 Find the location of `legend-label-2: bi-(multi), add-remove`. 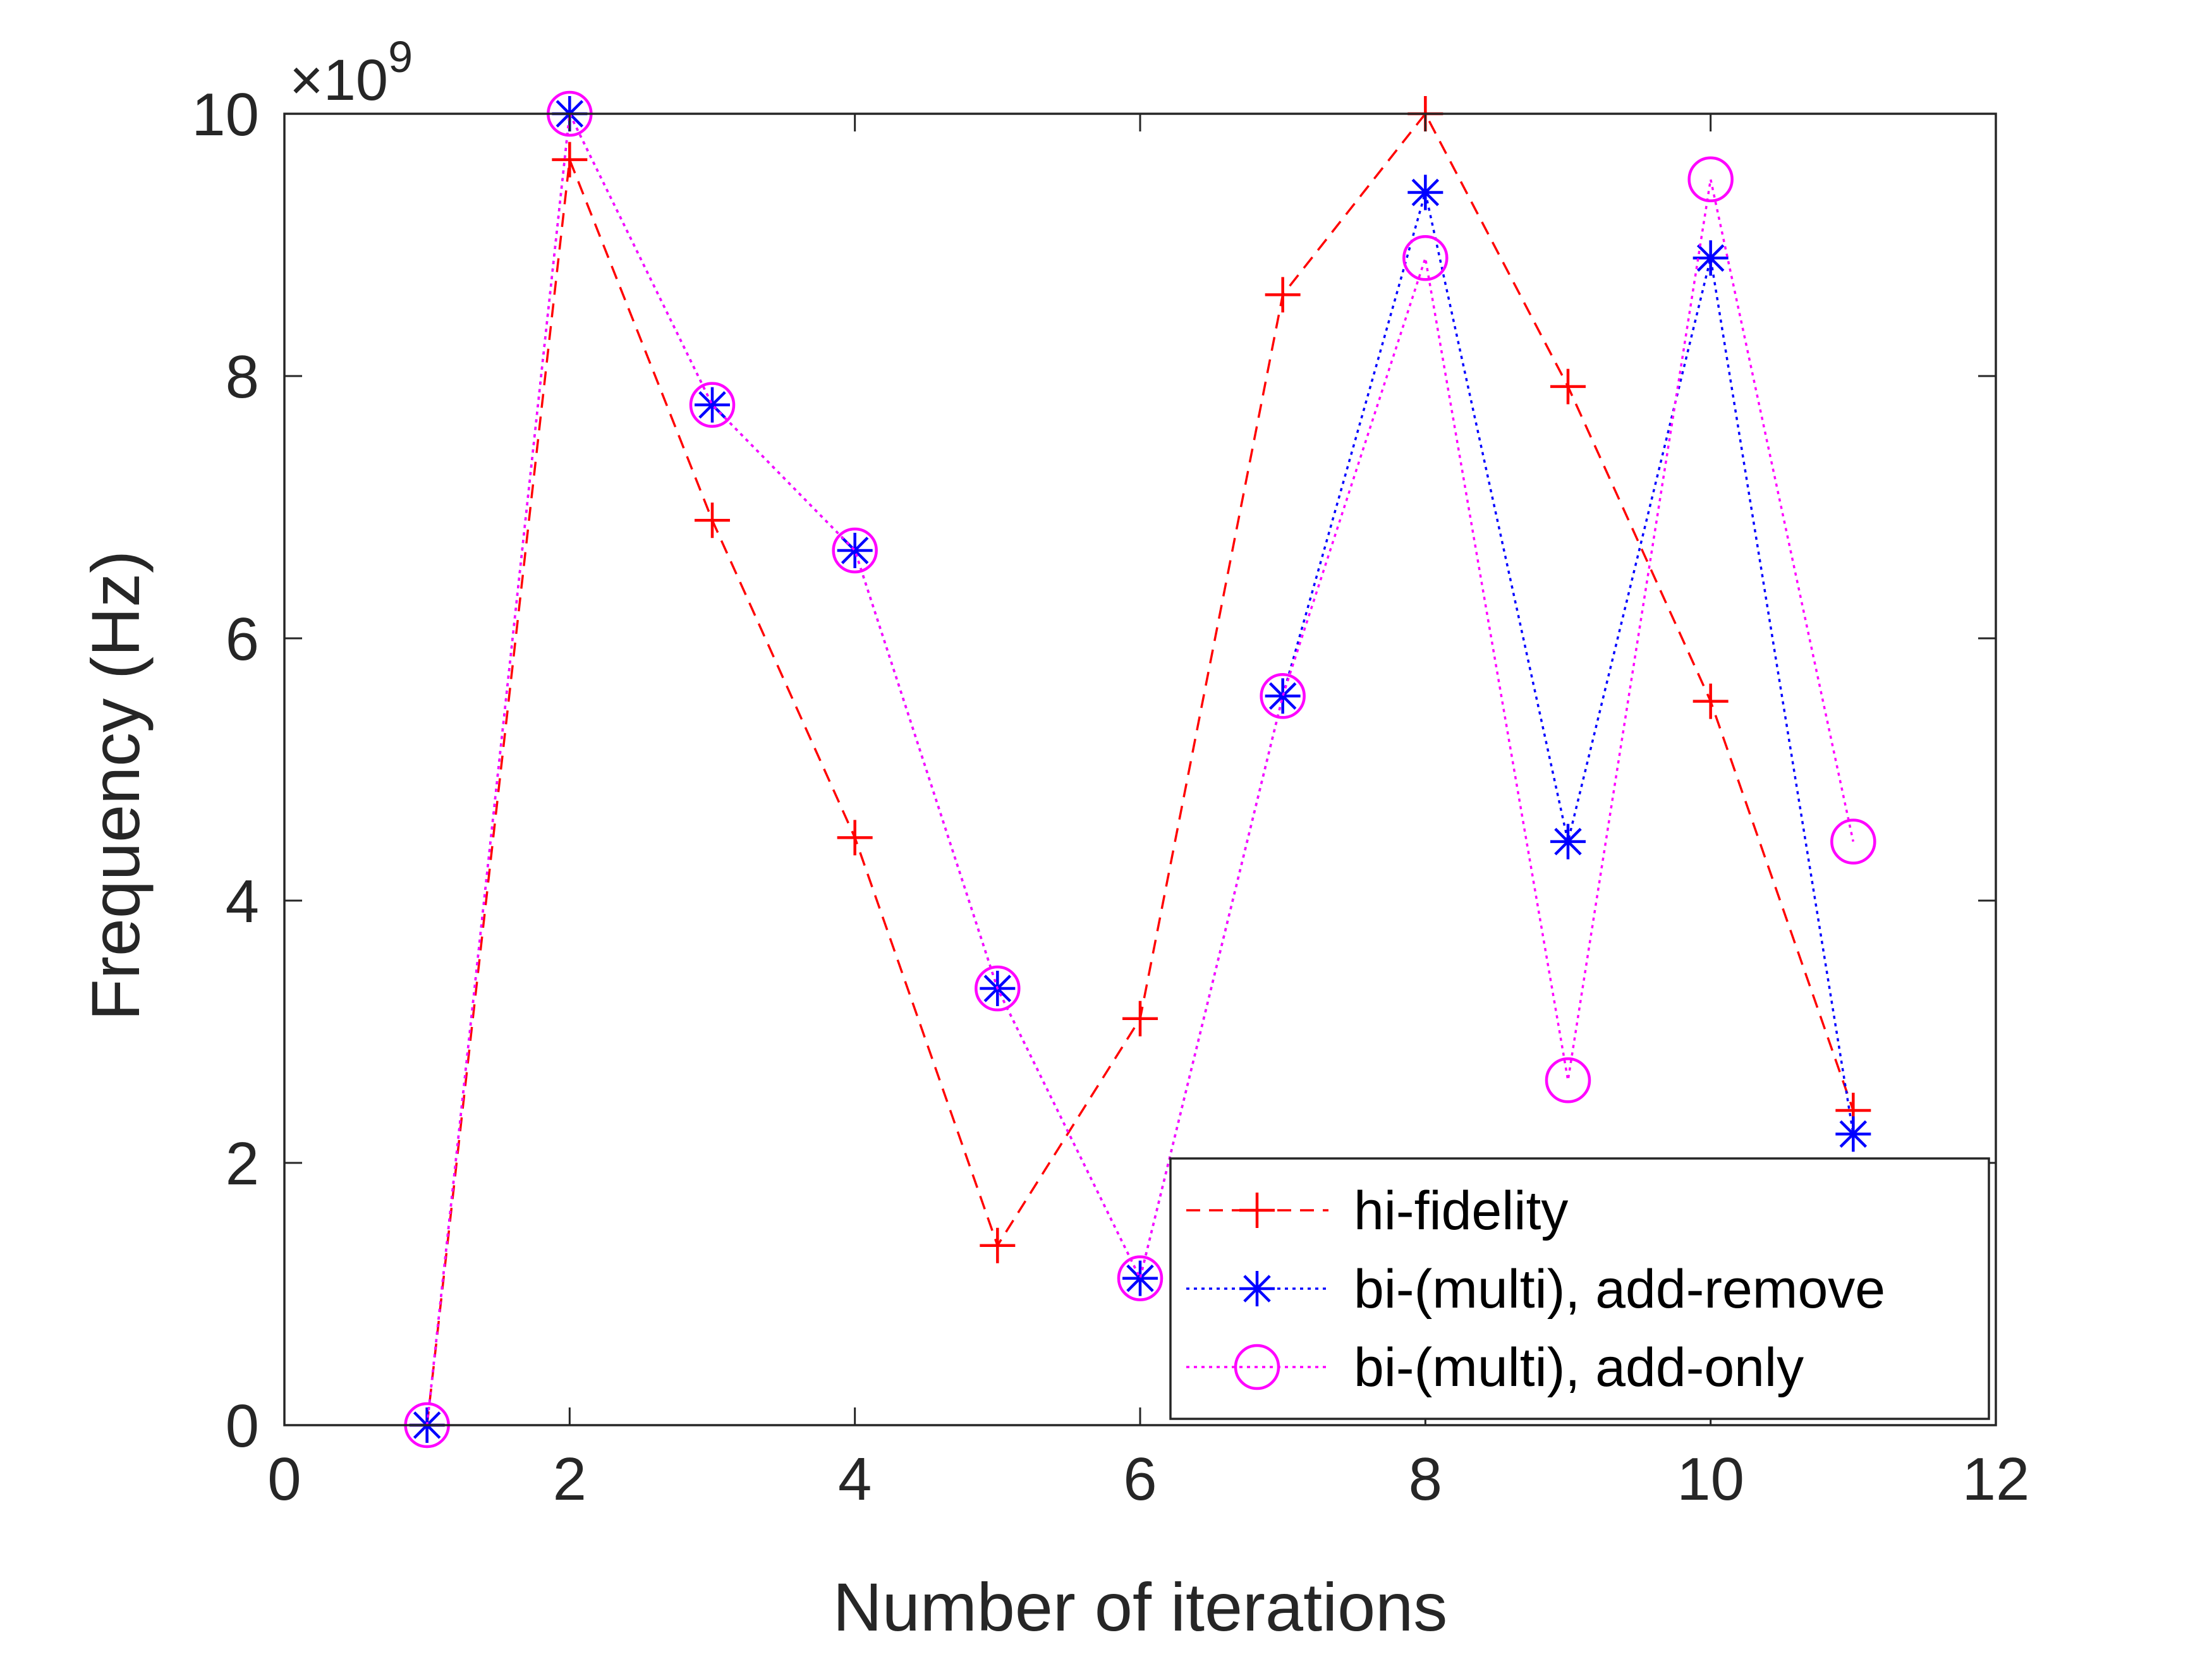

legend-label-2: bi-(multi), add-remove is located at coordinates (1619, 1289).